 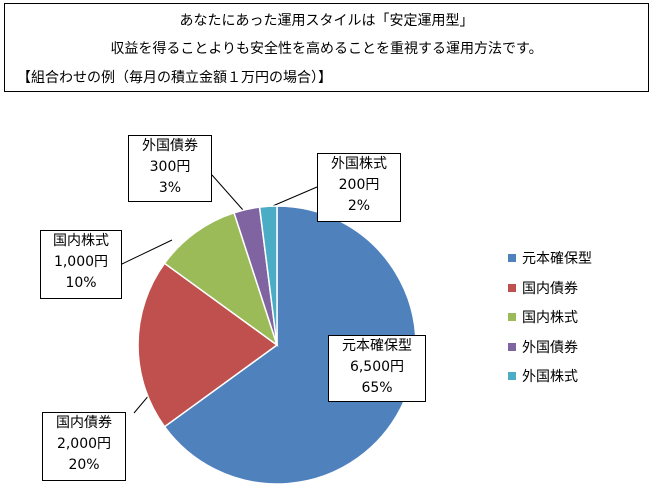 I want to click on data-label-slice-1: 国内債券 2,000円 20%, so click(x=84, y=446).